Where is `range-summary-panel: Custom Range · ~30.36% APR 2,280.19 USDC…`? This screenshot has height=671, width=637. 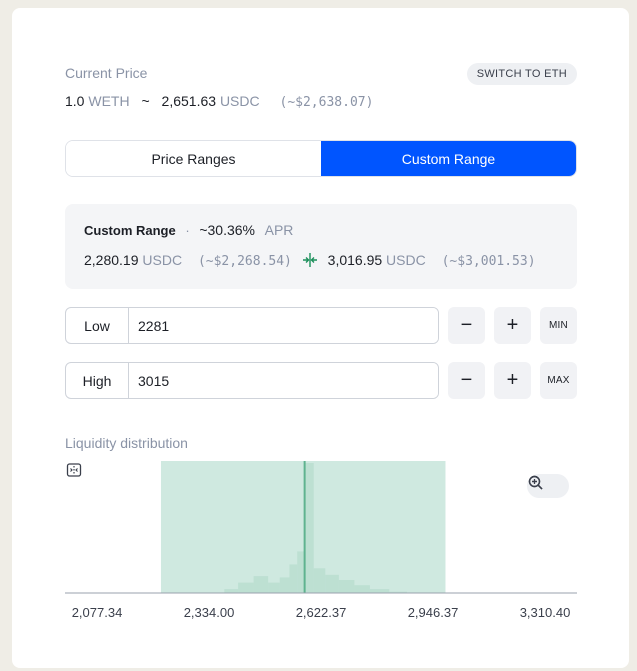 range-summary-panel: Custom Range · ~30.36% APR 2,280.19 USDC… is located at coordinates (321, 246).